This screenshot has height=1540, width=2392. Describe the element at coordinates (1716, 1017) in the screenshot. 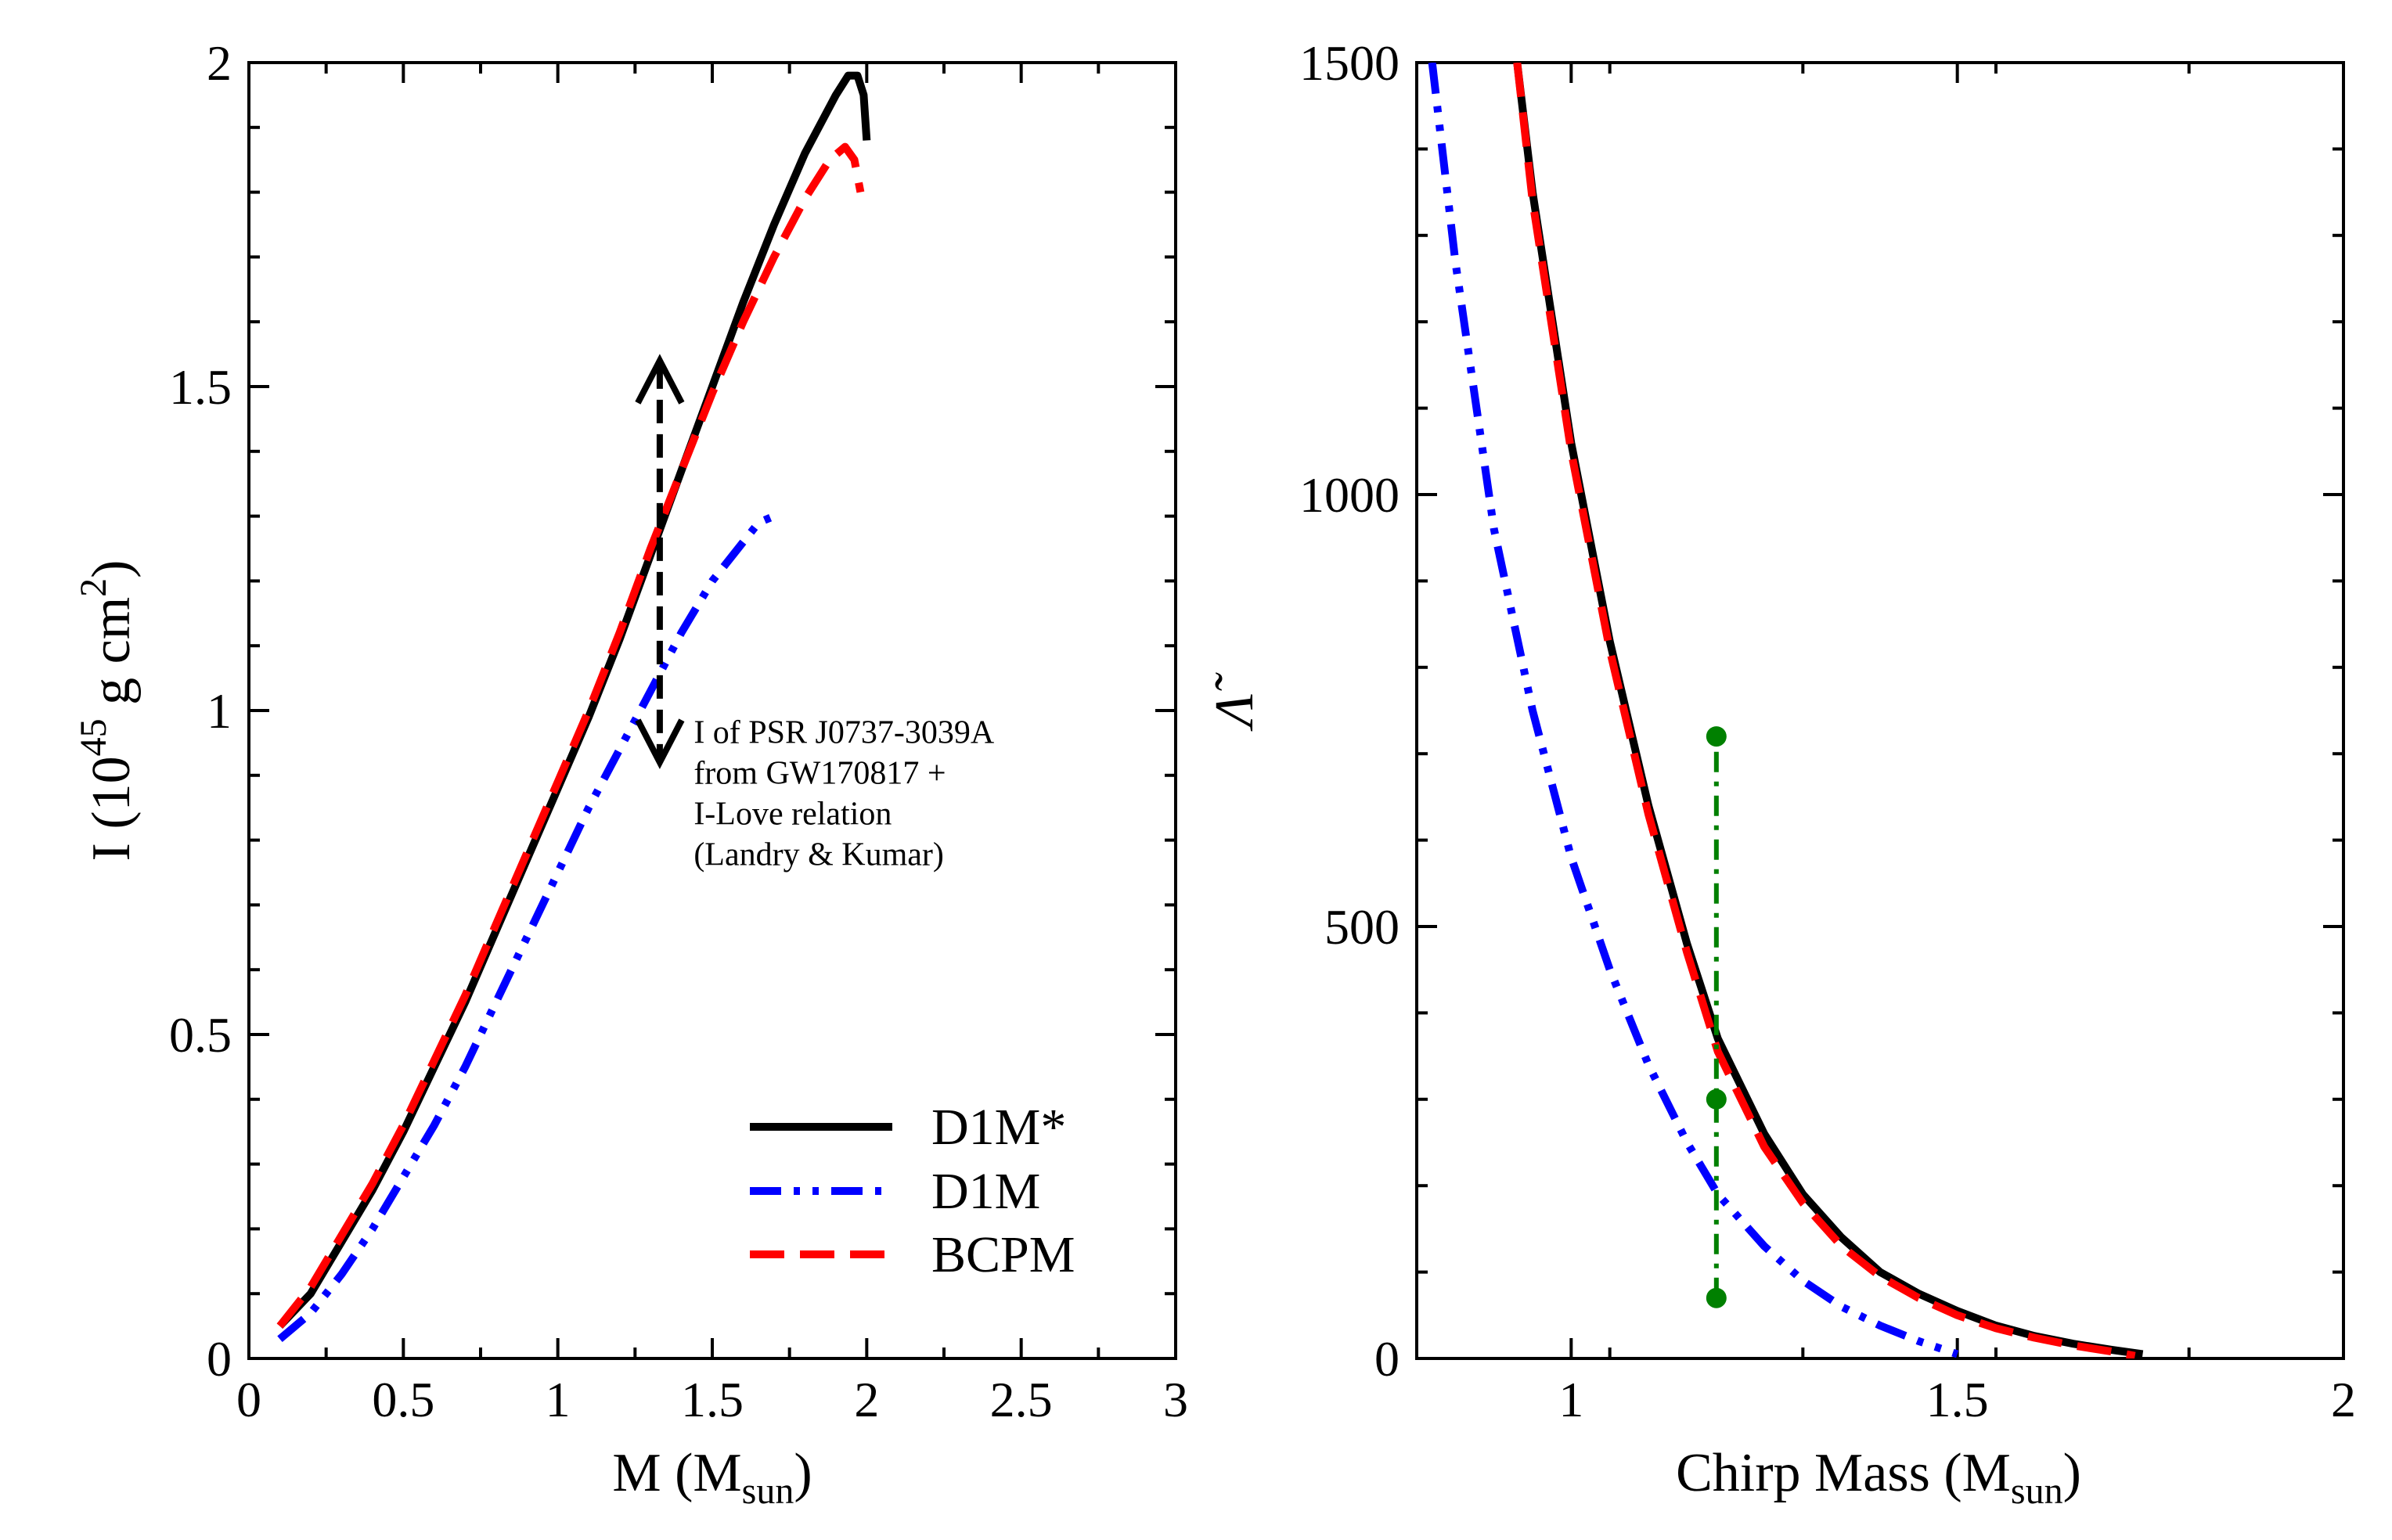

I see `right-constraint` at that location.